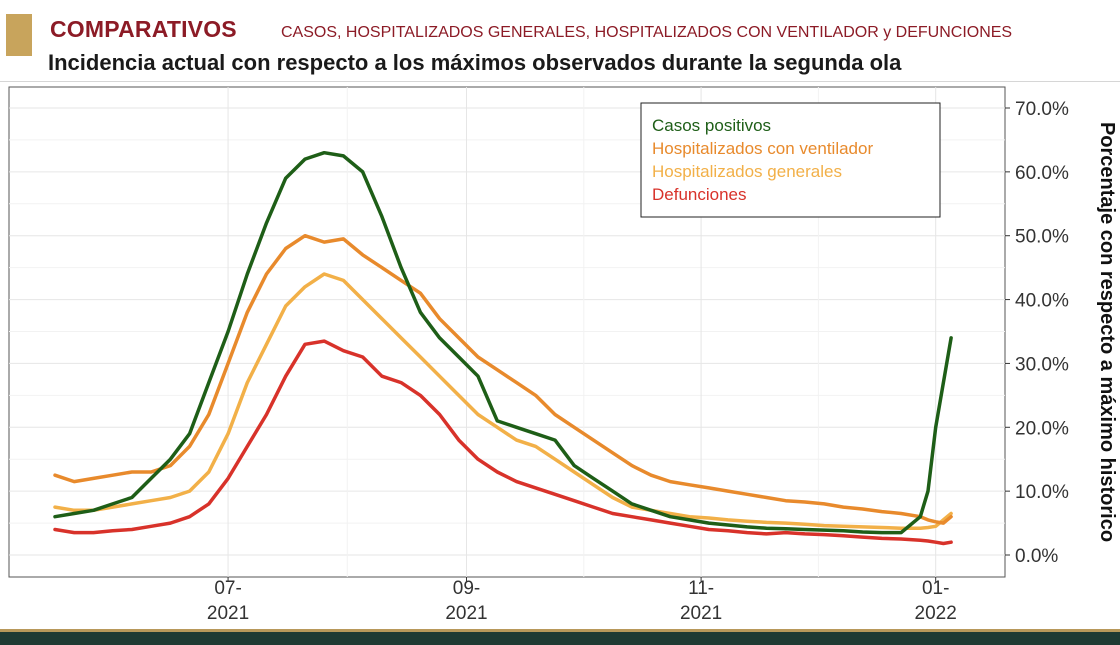 This screenshot has width=1120, height=645. I want to click on header-divider, so click(560, 81).